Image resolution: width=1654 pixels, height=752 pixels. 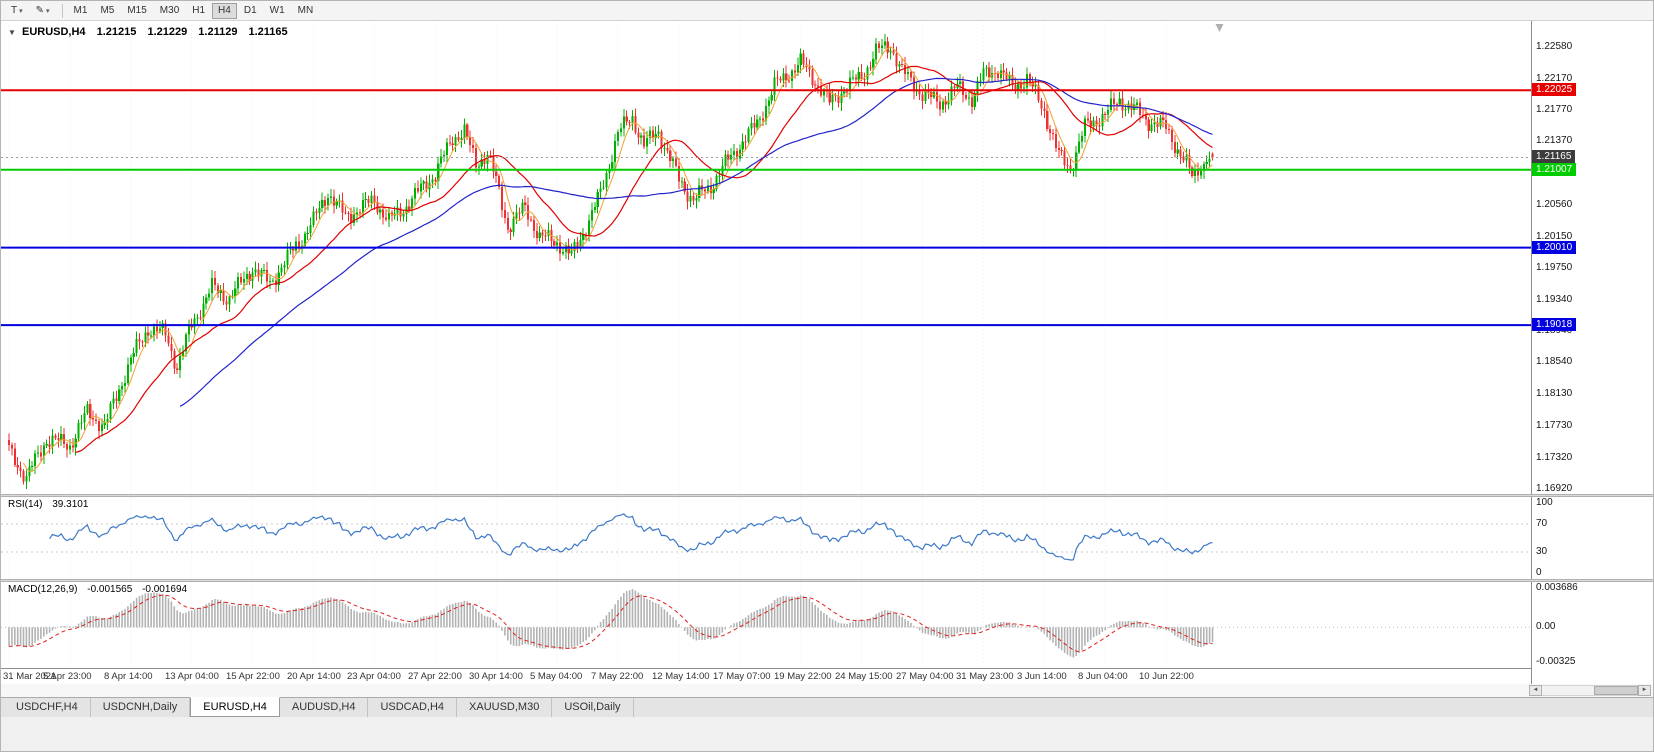 I want to click on text-tool-label: T, so click(x=14, y=10).